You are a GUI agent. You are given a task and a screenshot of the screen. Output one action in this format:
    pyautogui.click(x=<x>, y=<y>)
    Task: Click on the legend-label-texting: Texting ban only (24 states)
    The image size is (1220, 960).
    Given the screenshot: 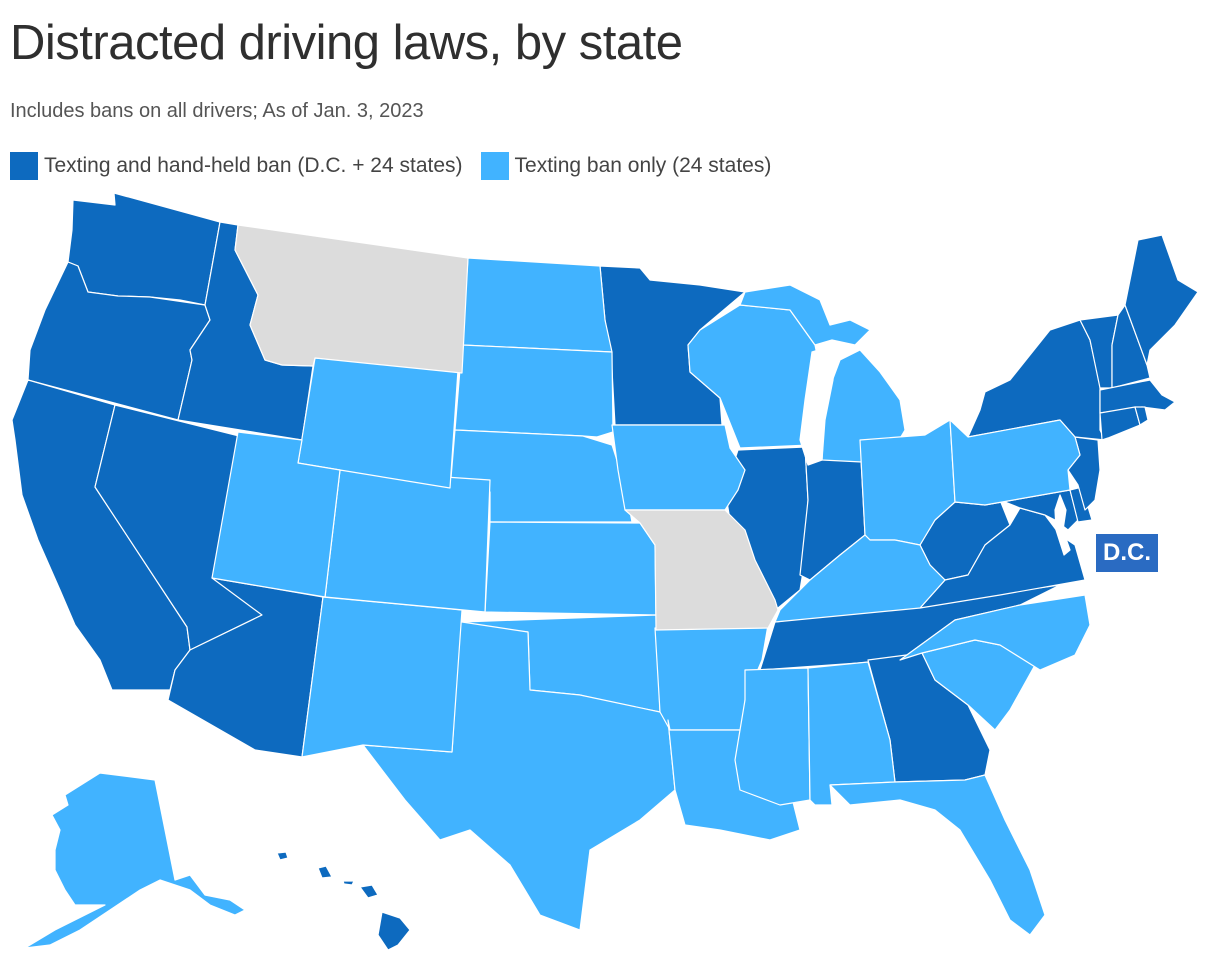 What is the action you would take?
    pyautogui.click(x=643, y=165)
    